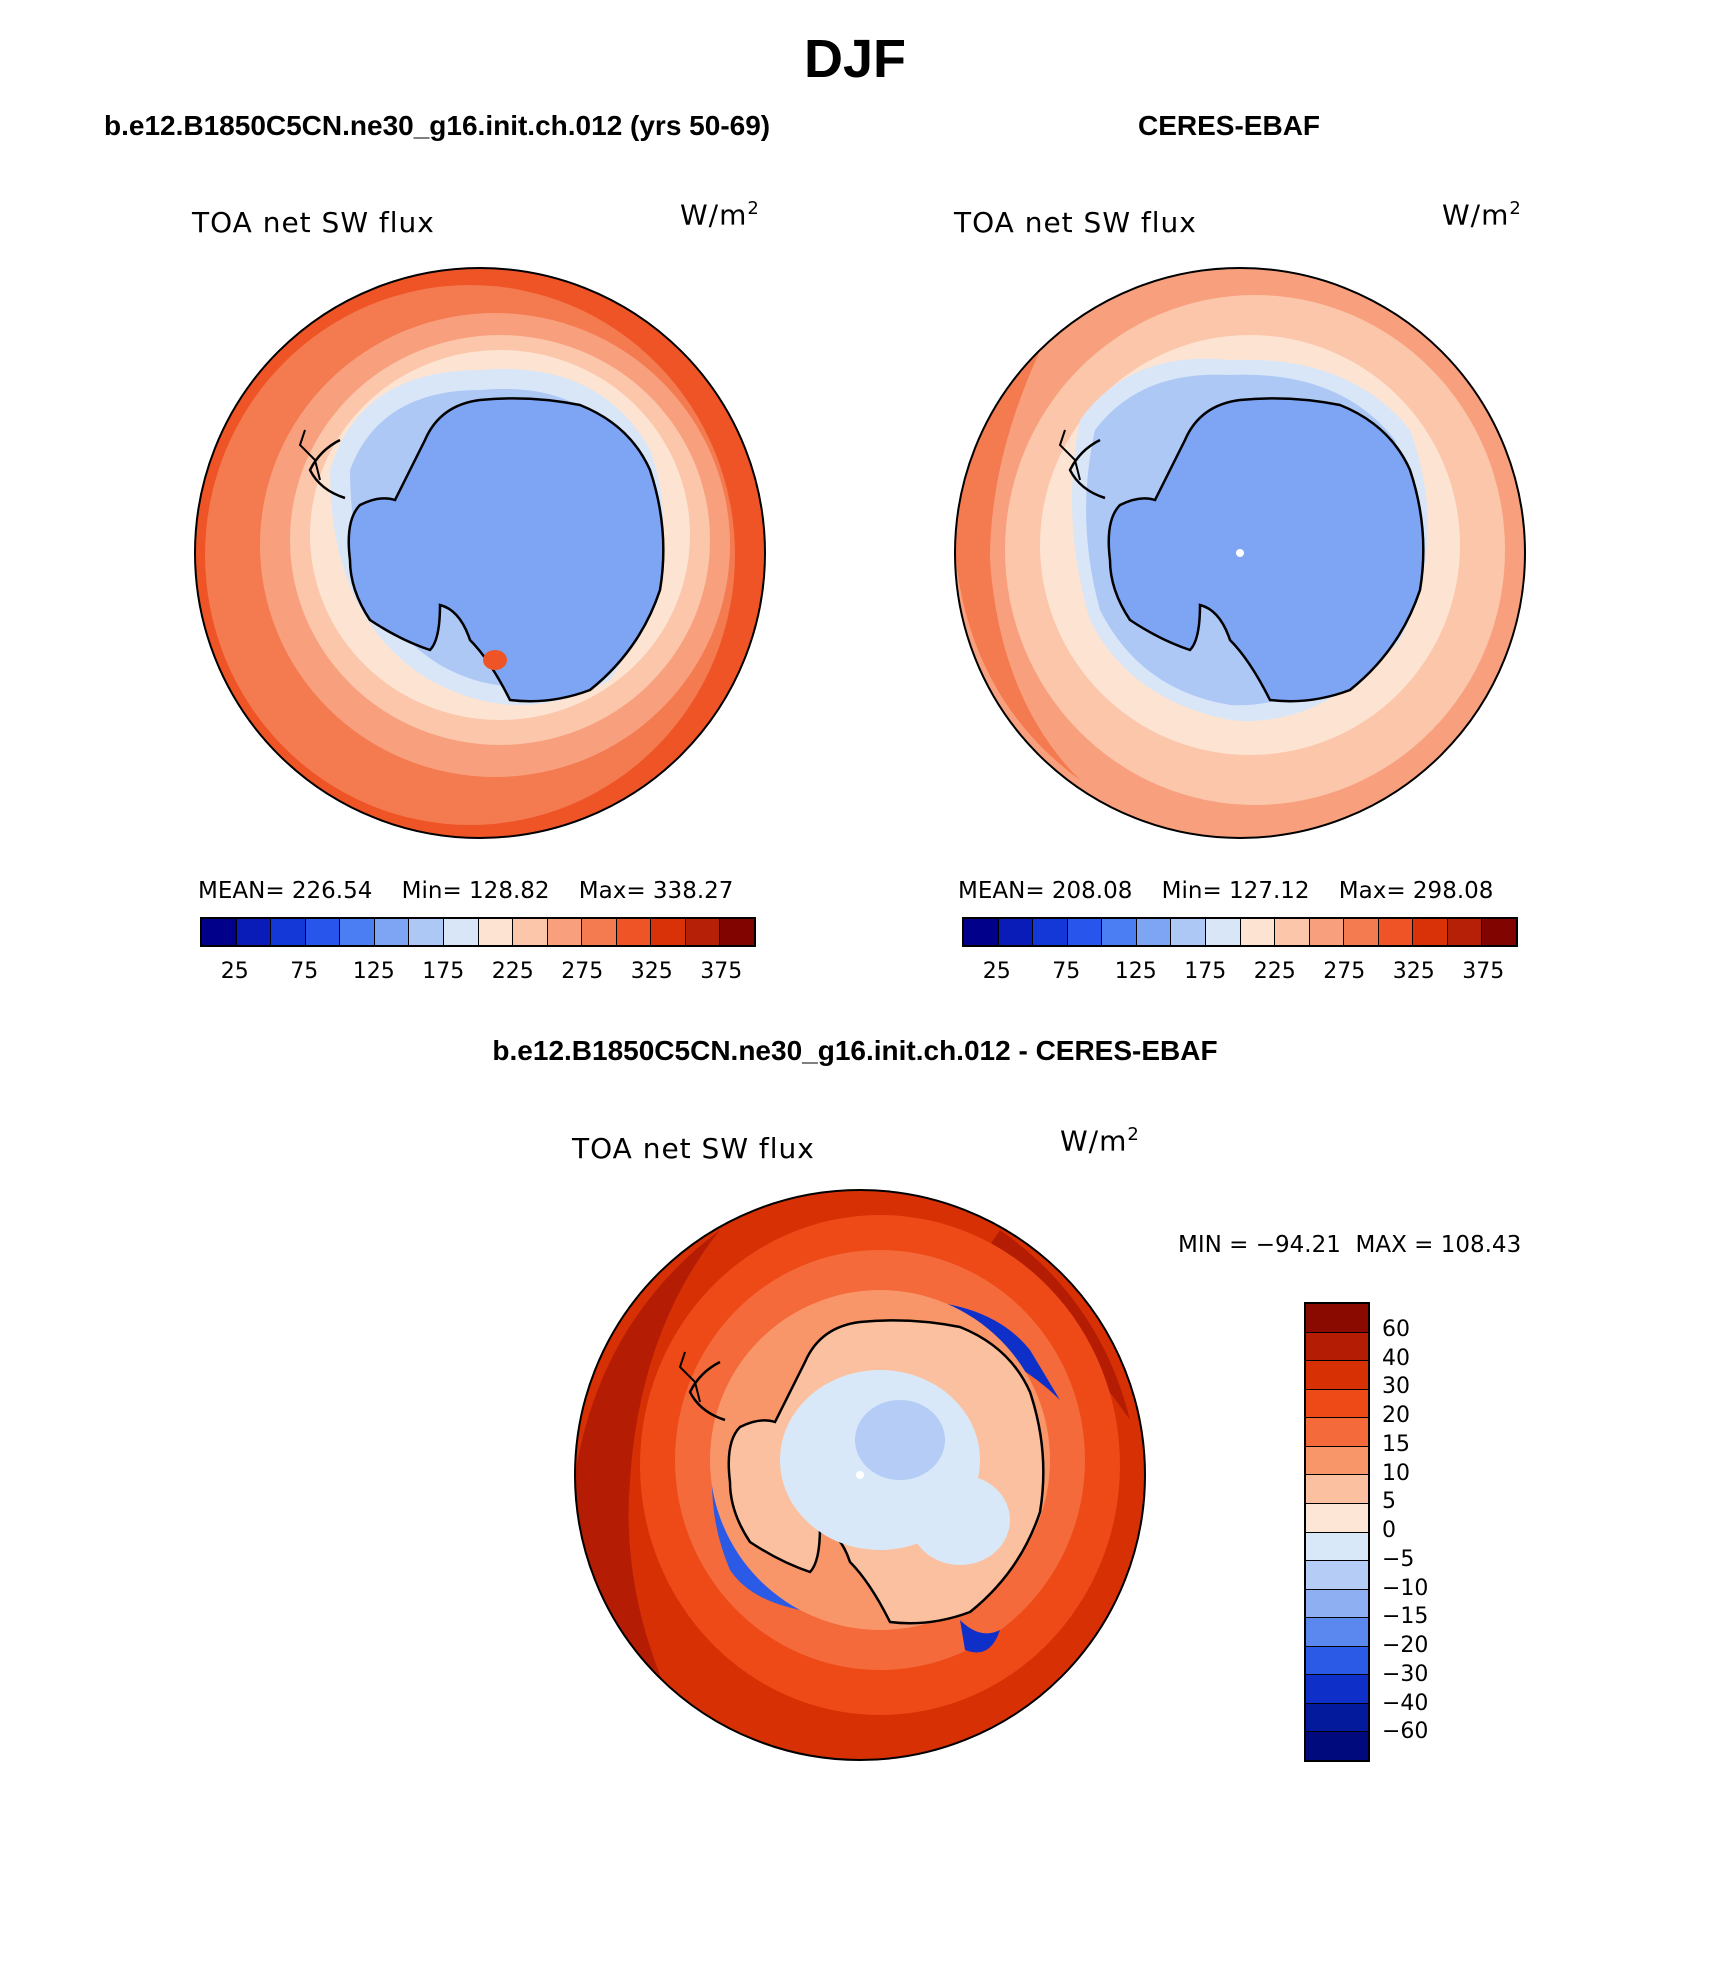  Describe the element at coordinates (1396, 1358) in the screenshot. I see `colorbar-tick-label: 40` at that location.